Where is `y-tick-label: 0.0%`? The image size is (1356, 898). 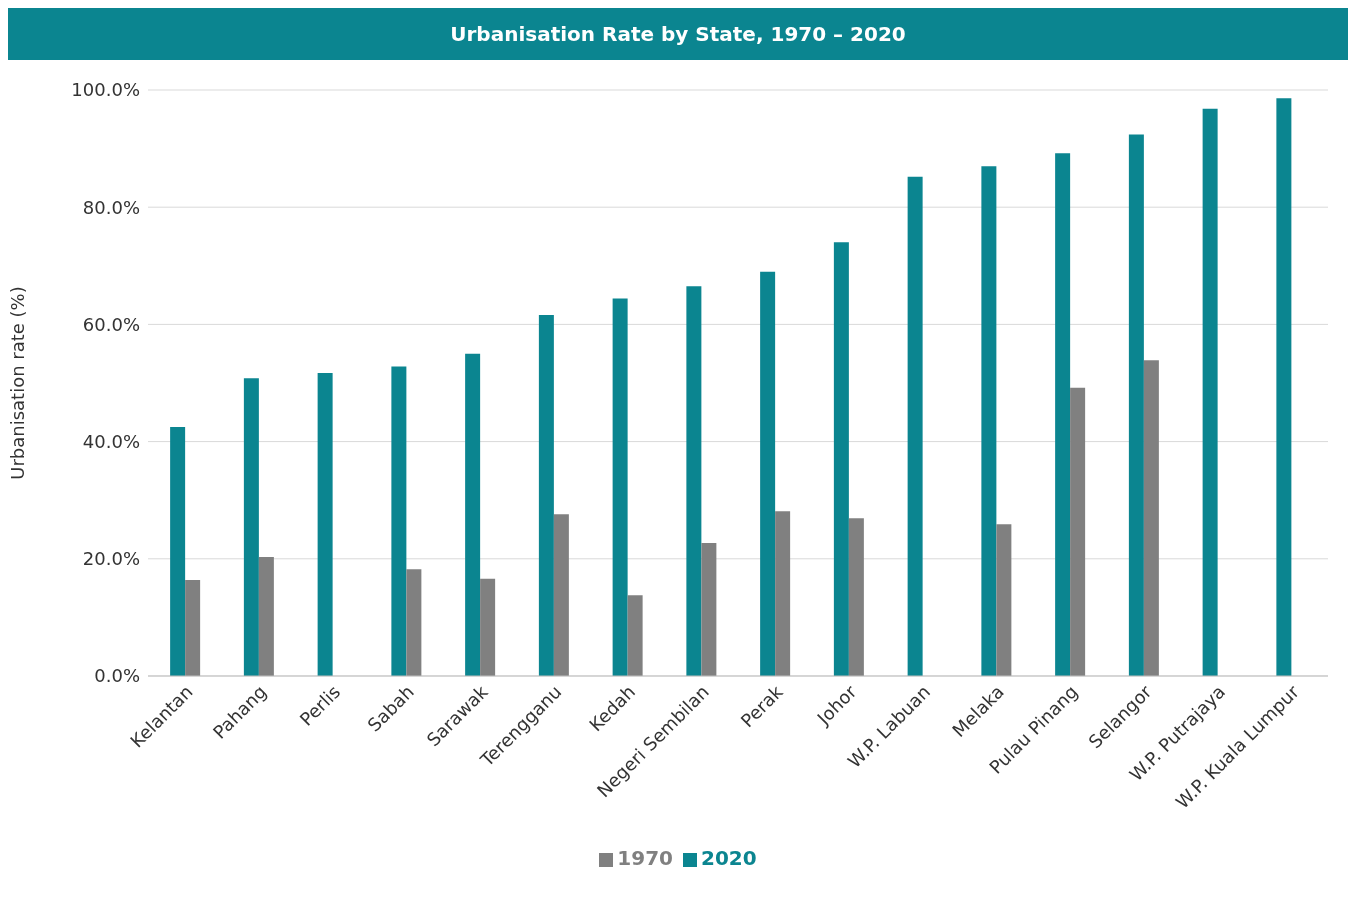
y-tick-label: 0.0% is located at coordinates (117, 676).